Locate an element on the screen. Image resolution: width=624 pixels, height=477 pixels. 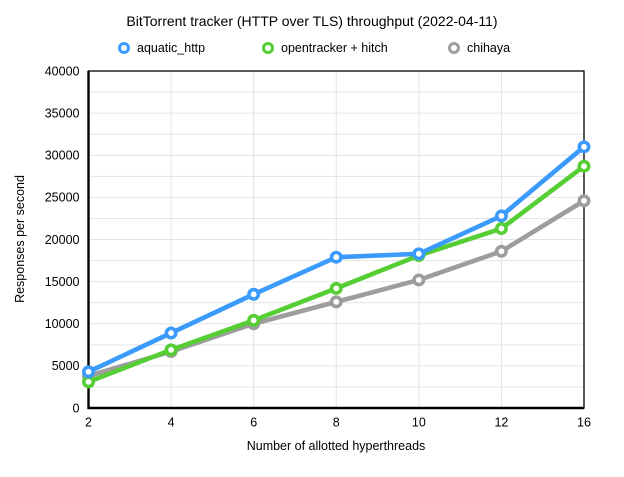
y-tick-label: 10000 is located at coordinates (62, 324).